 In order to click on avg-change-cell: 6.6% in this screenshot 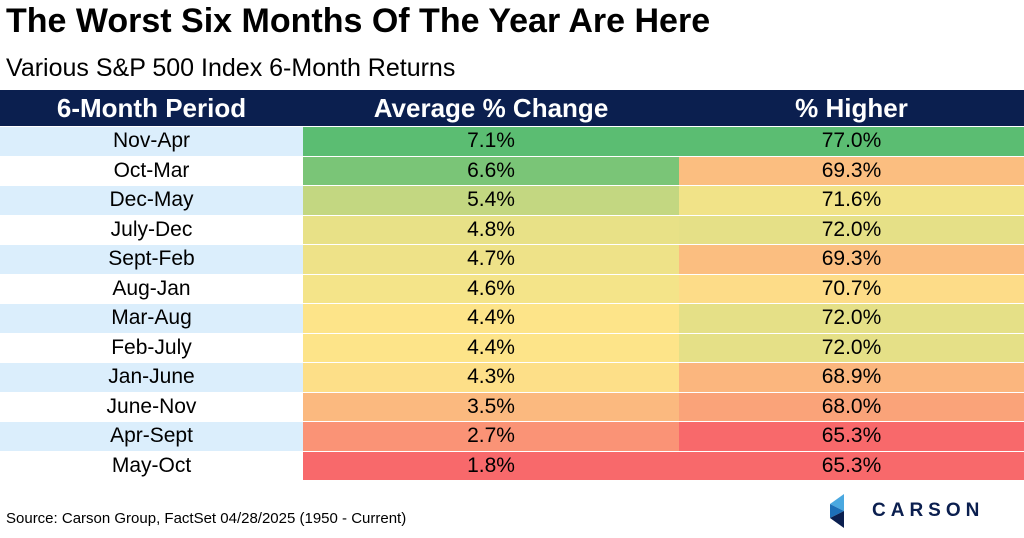, I will do `click(491, 170)`.